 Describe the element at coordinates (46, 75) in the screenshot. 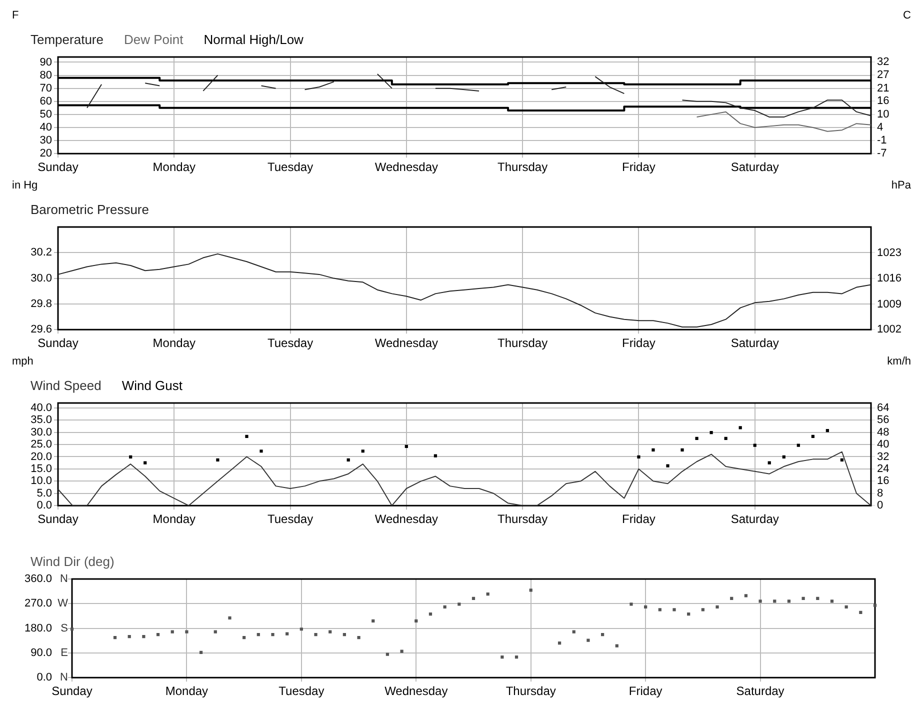

I see `y-tick-label: 80` at that location.